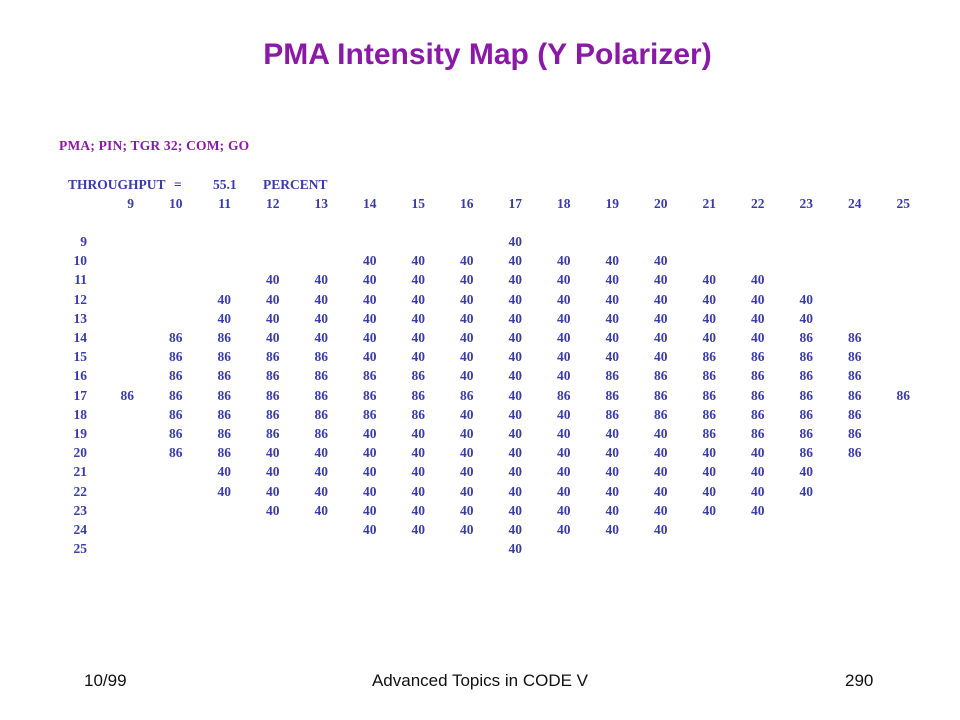 This screenshot has width=960, height=720. I want to click on column-header: 22, so click(758, 203).